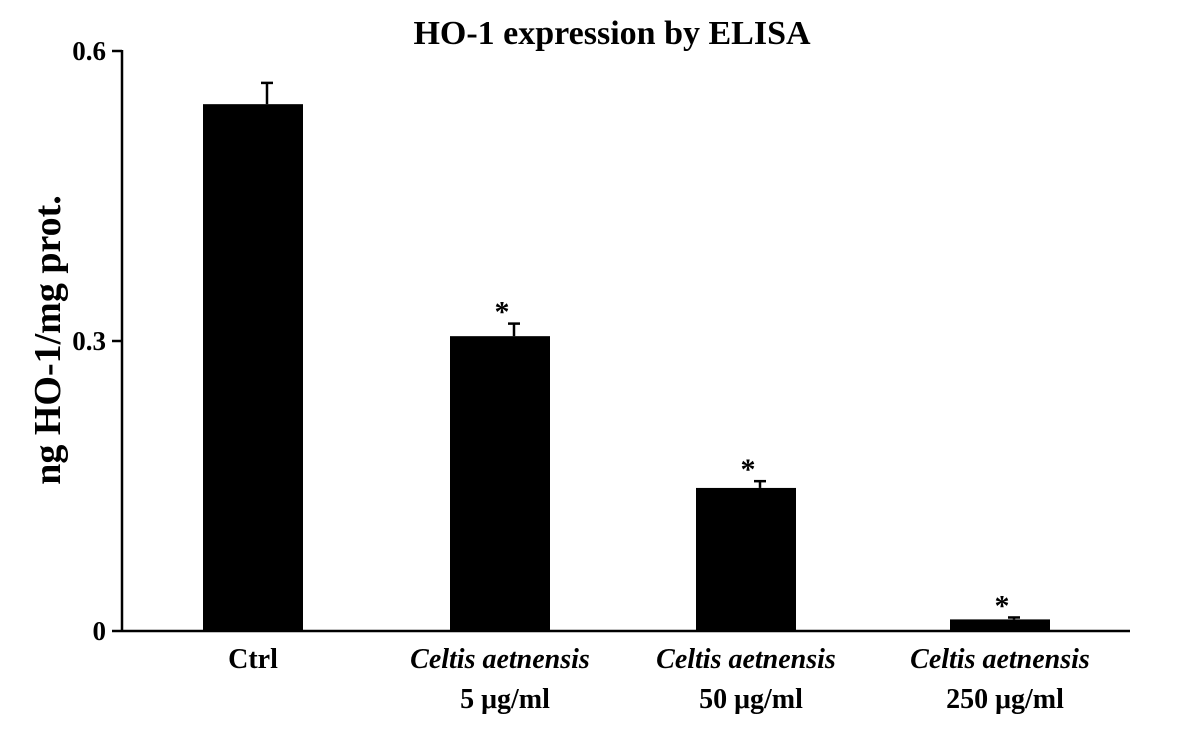 The width and height of the screenshot is (1181, 735). What do you see at coordinates (751, 699) in the screenshot?
I see `category-dose-label: 50 μg/ml` at bounding box center [751, 699].